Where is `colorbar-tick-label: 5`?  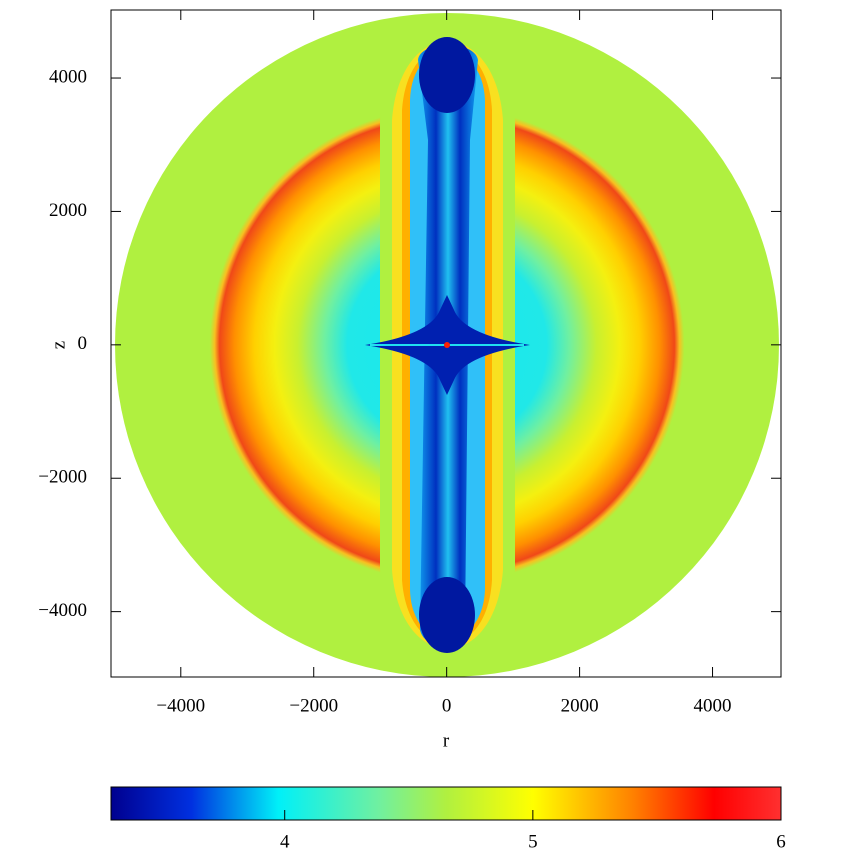 colorbar-tick-label: 5 is located at coordinates (533, 841).